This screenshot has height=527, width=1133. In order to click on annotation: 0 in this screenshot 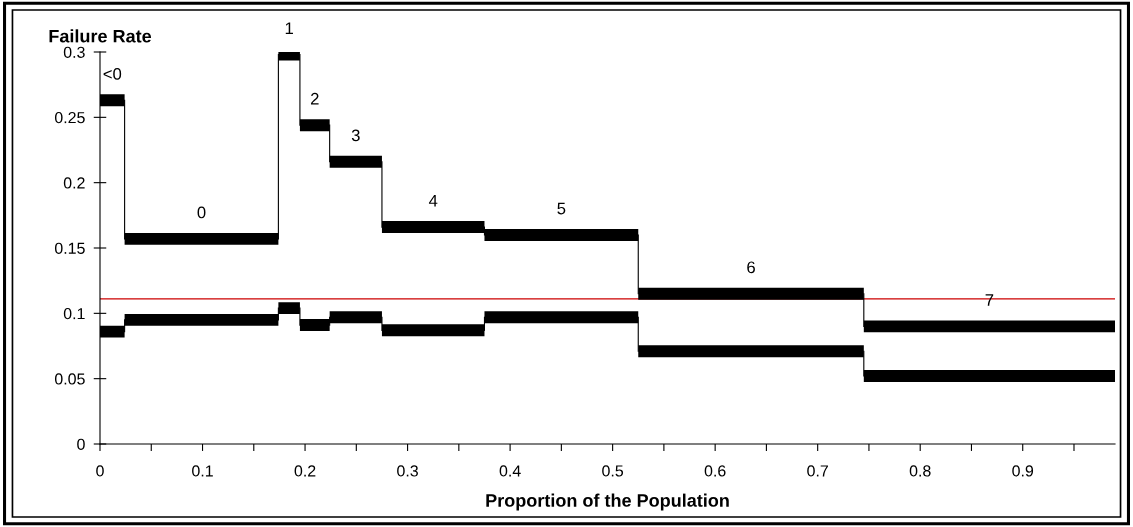, I will do `click(201, 212)`.